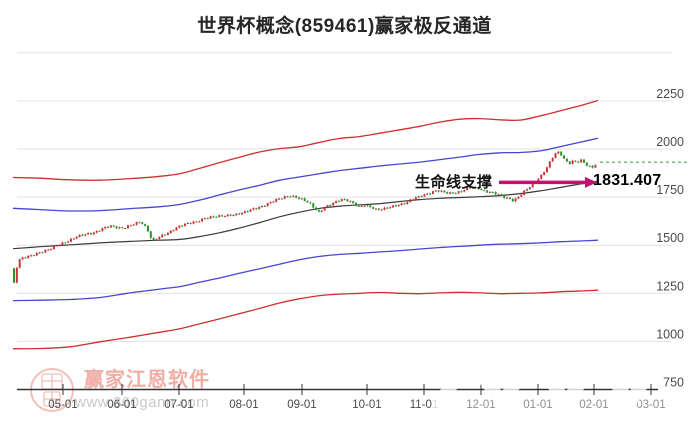 This screenshot has width=689, height=427. What do you see at coordinates (591, 182) in the screenshot?
I see `support-arrow-head` at bounding box center [591, 182].